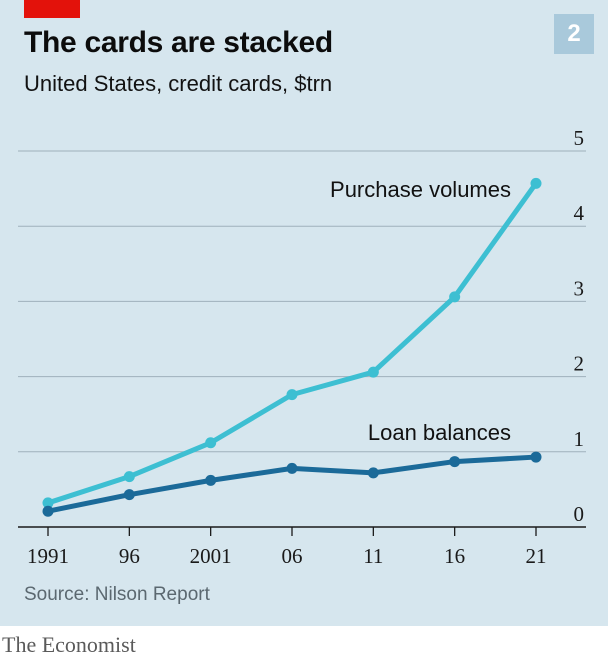  I want to click on source-note: Source: Nilson Report, so click(117, 594).